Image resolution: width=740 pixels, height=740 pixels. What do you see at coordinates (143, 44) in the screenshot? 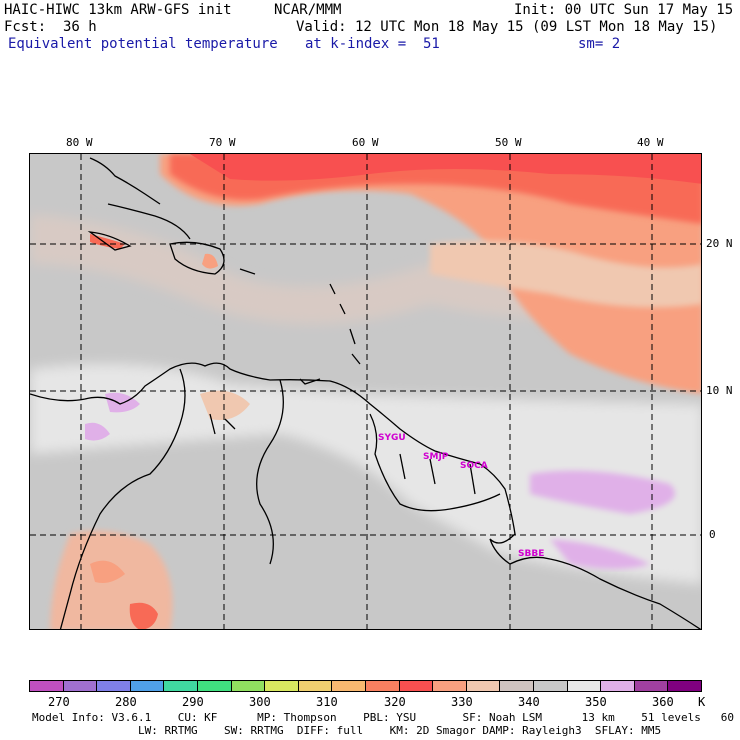
I see `field-name: Equivalent potential temperature` at bounding box center [143, 44].